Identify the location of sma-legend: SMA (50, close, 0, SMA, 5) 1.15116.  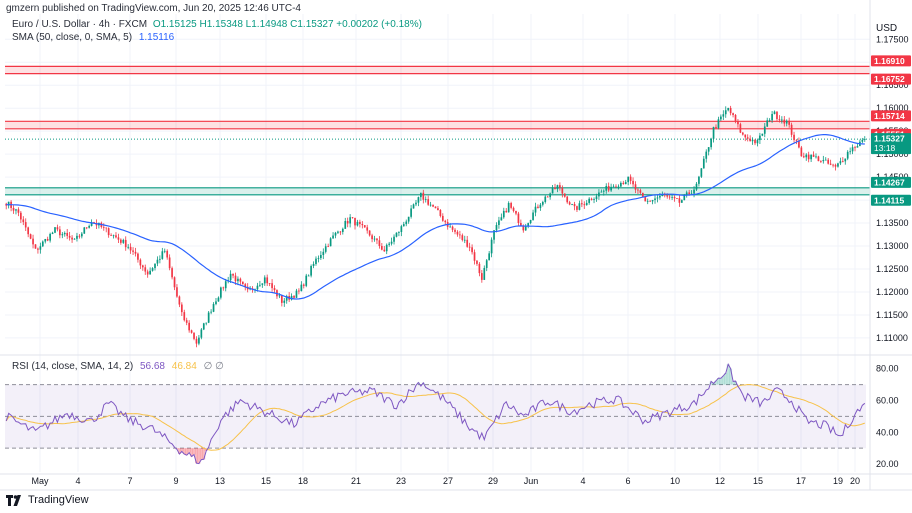
(93, 37).